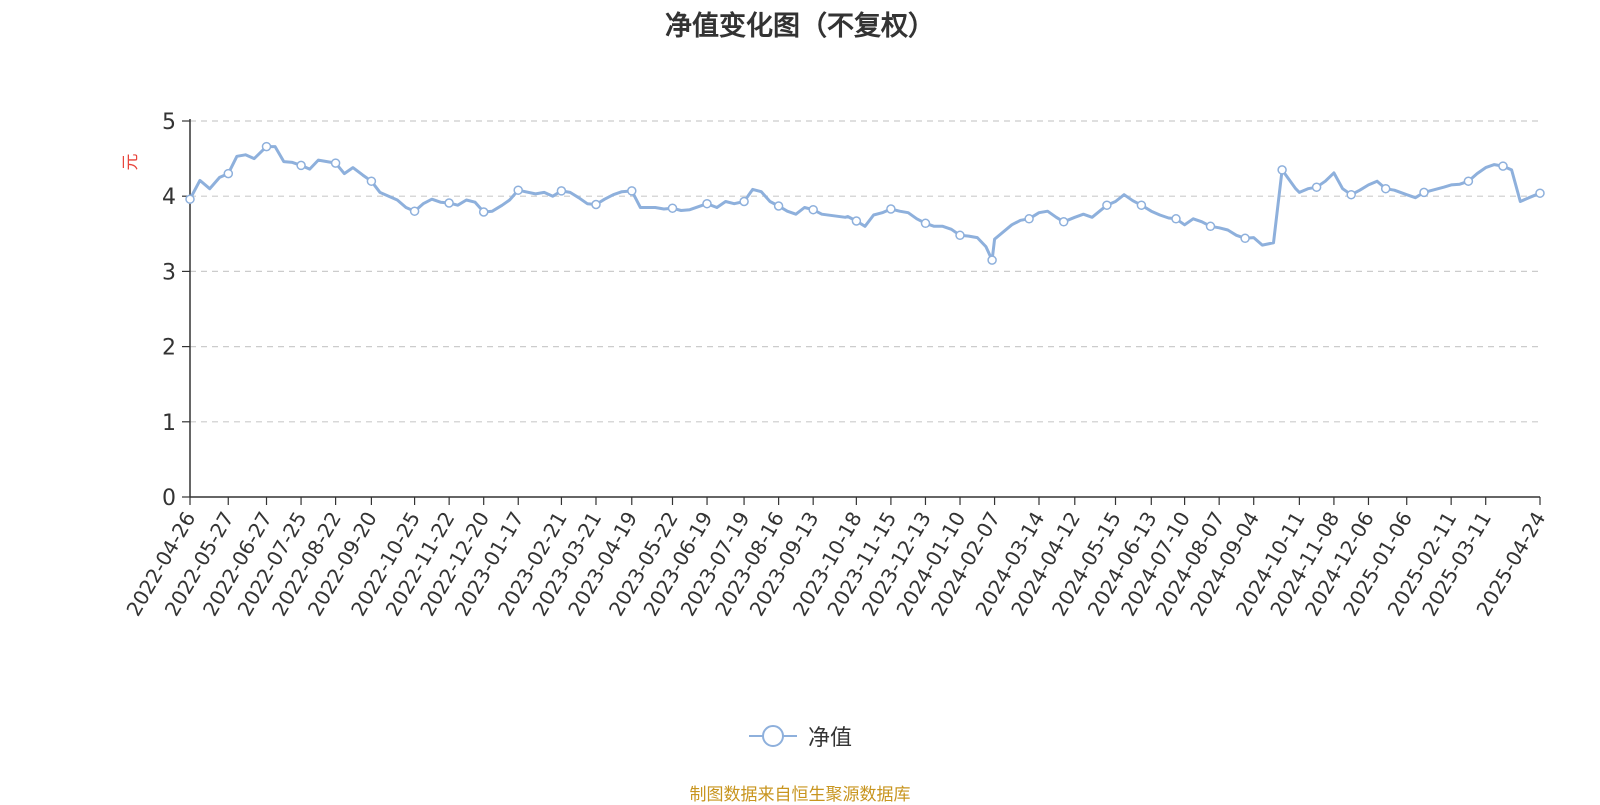  What do you see at coordinates (176, 310) in the screenshot?
I see `y-axis: 0 1 2 3 4 5` at bounding box center [176, 310].